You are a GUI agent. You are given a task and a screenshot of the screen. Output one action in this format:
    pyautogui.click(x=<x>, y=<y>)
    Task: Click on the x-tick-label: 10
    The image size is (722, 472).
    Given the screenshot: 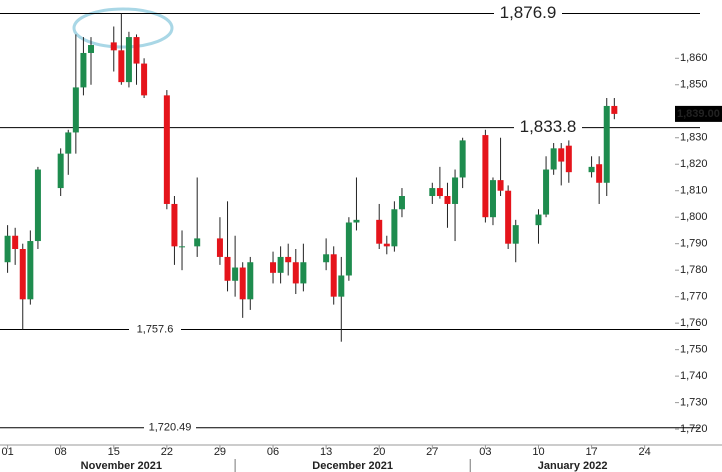 What is the action you would take?
    pyautogui.click(x=538, y=452)
    